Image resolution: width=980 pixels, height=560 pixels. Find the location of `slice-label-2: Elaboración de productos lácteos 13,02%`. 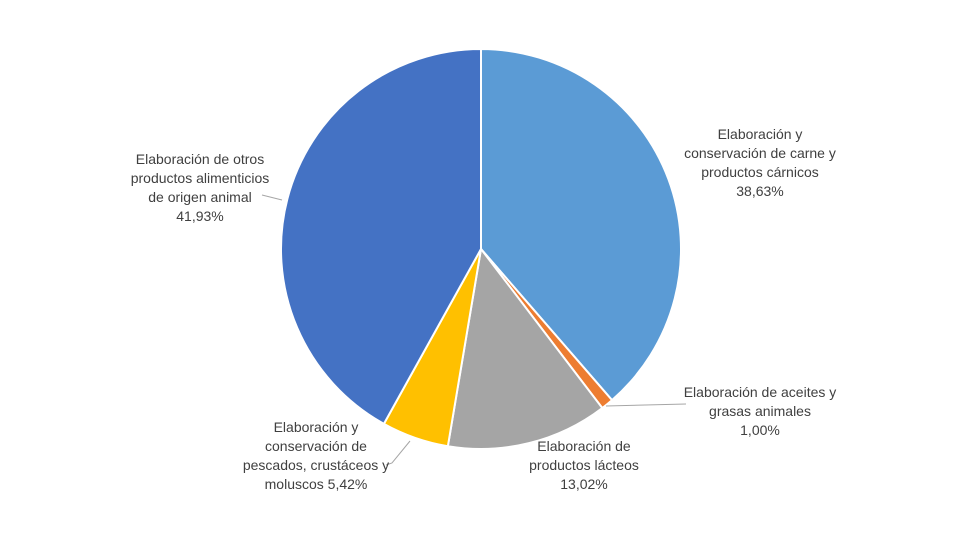

slice-label-2: Elaboración de productos lácteos 13,02% is located at coordinates (584, 465).